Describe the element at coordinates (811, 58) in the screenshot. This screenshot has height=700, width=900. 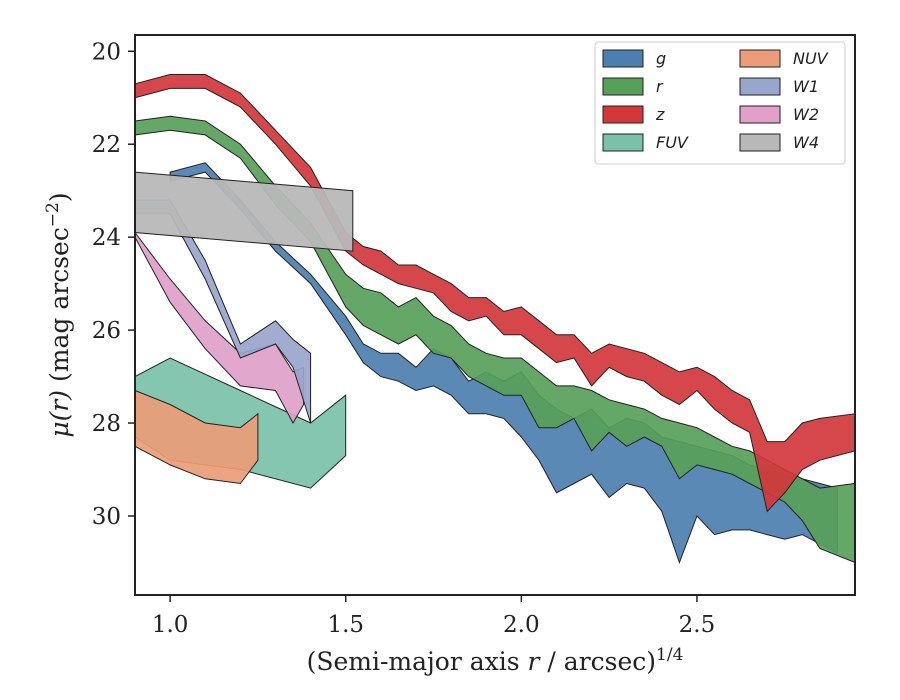
I see `legend-label-nuv: NUV` at that location.